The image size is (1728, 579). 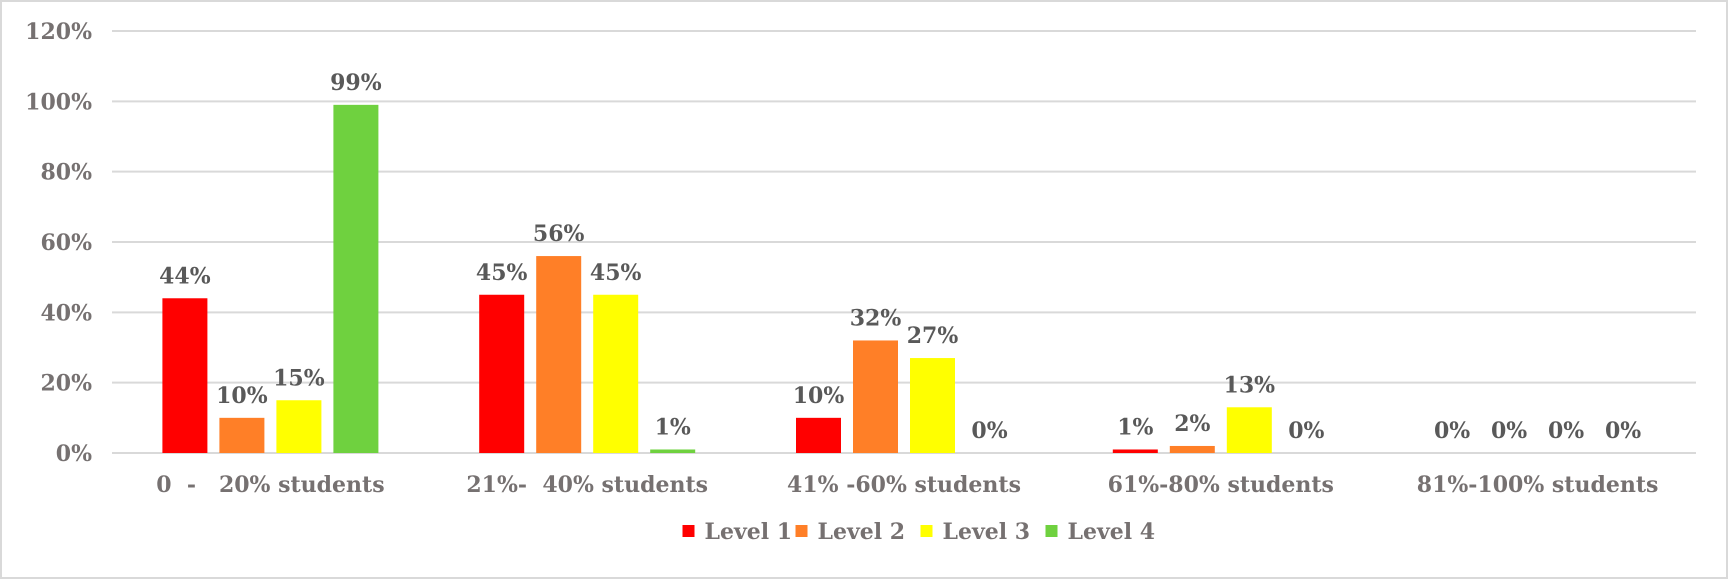 What do you see at coordinates (66, 173) in the screenshot?
I see `y-tick-label: 80%` at bounding box center [66, 173].